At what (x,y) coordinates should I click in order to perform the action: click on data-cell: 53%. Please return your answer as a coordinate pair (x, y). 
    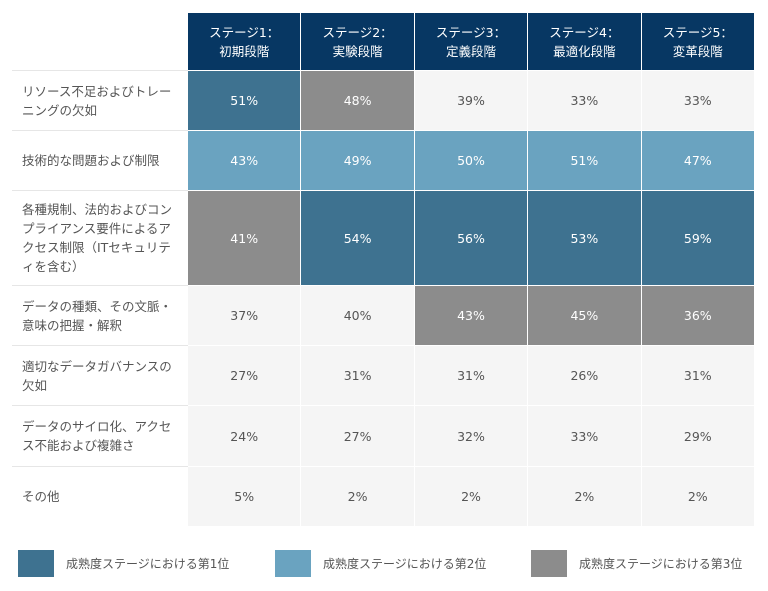
    Looking at the image, I should click on (584, 238).